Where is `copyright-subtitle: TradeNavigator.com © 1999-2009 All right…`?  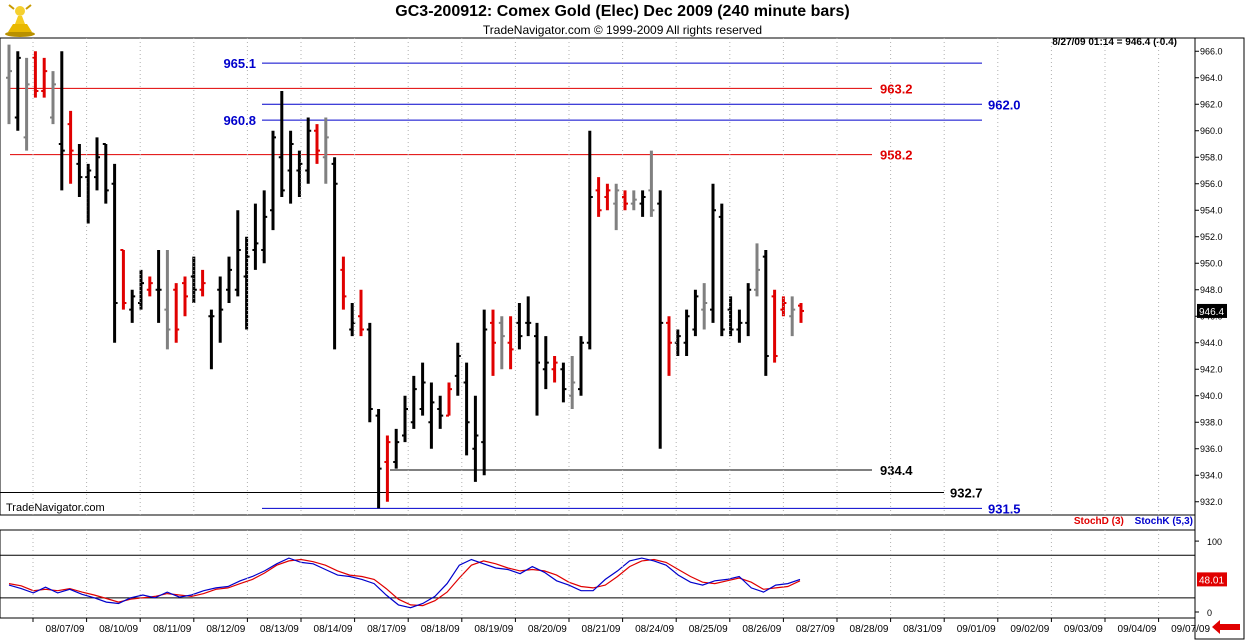 copyright-subtitle: TradeNavigator.com © 1999-2009 All right… is located at coordinates (622, 30).